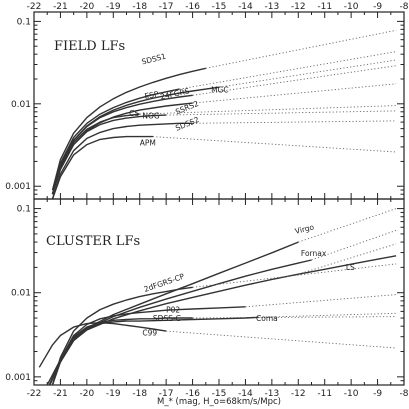 This screenshot has height=409, width=409. I want to click on series-label: C99, so click(149, 333).